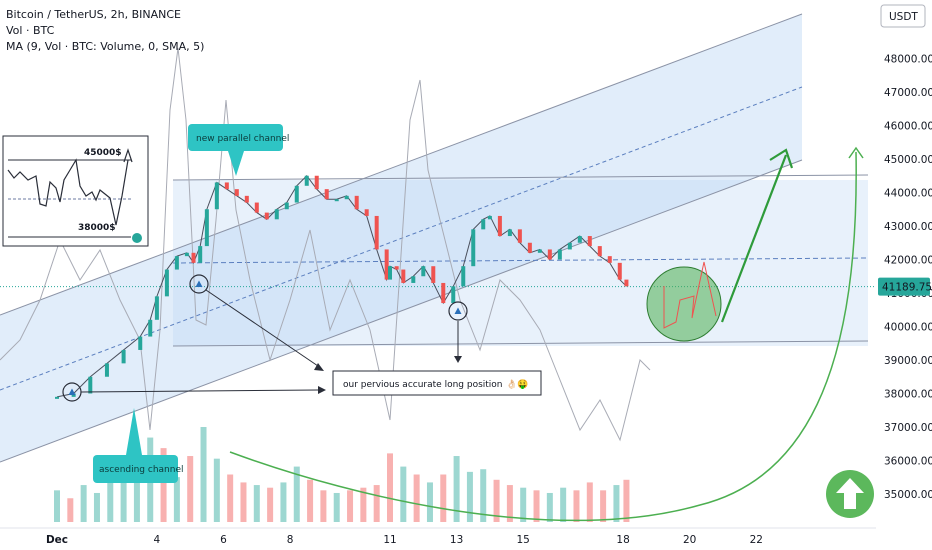  I want to click on currency-selector, so click(903, 16).